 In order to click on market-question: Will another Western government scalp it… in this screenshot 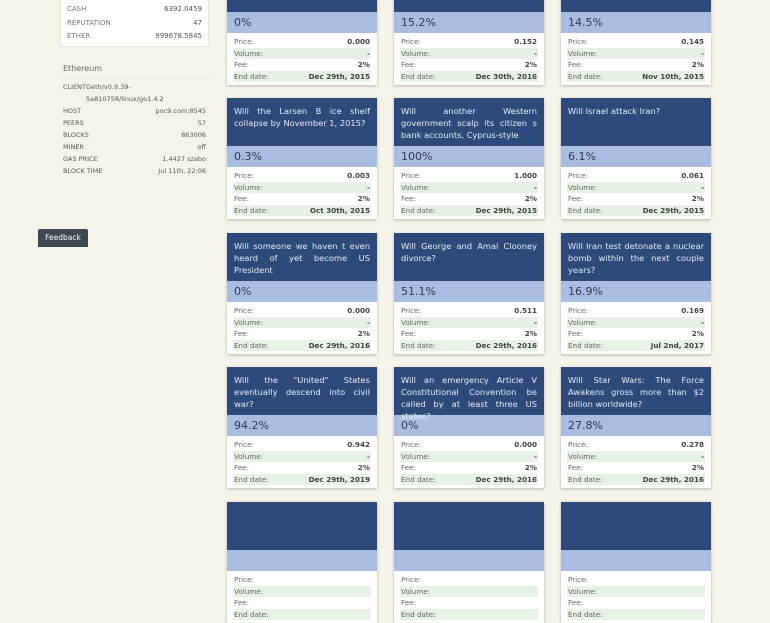, I will do `click(469, 122)`.